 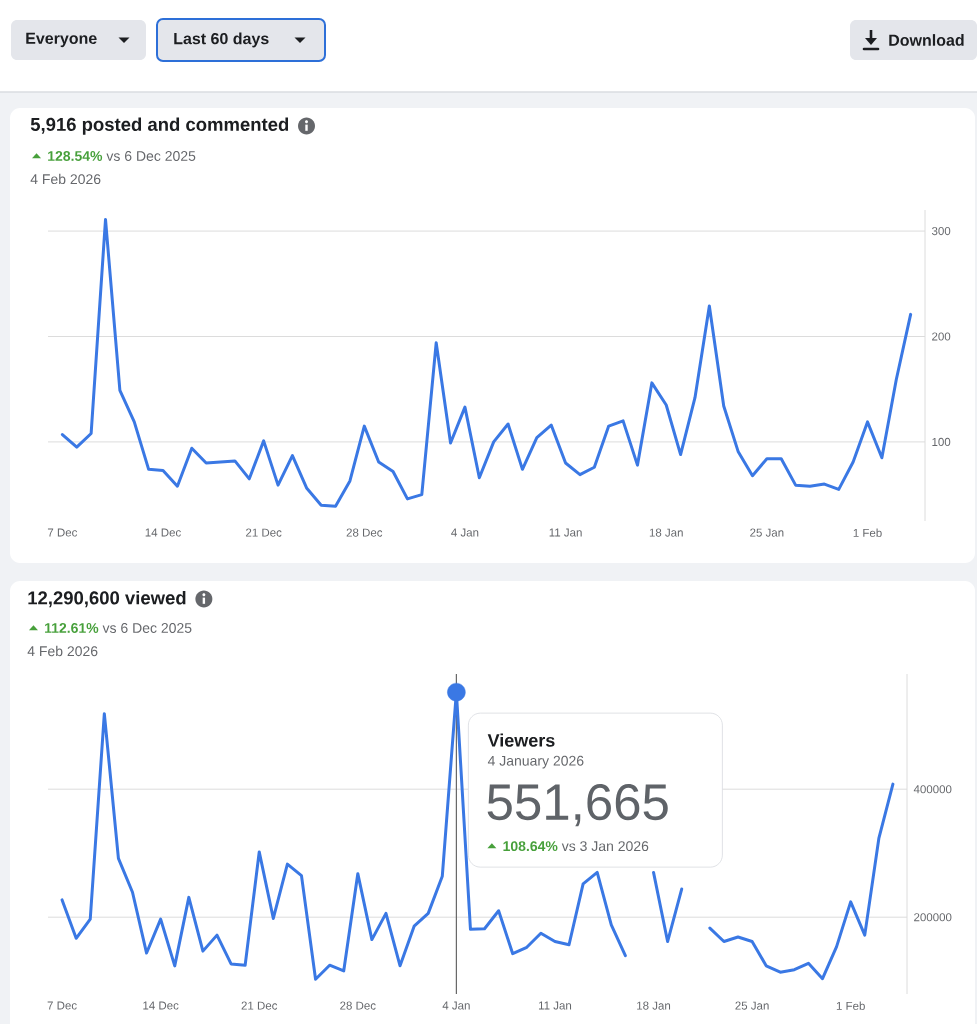 I want to click on text: Everyone, so click(x=61, y=40).